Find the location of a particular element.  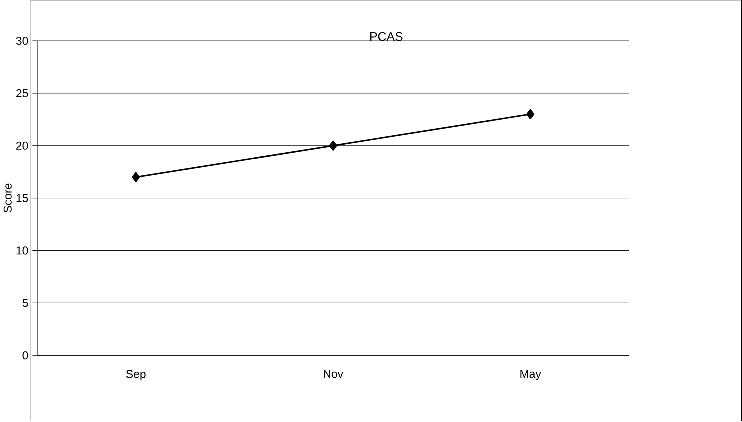

y-axis-title: Score is located at coordinates (8, 198).